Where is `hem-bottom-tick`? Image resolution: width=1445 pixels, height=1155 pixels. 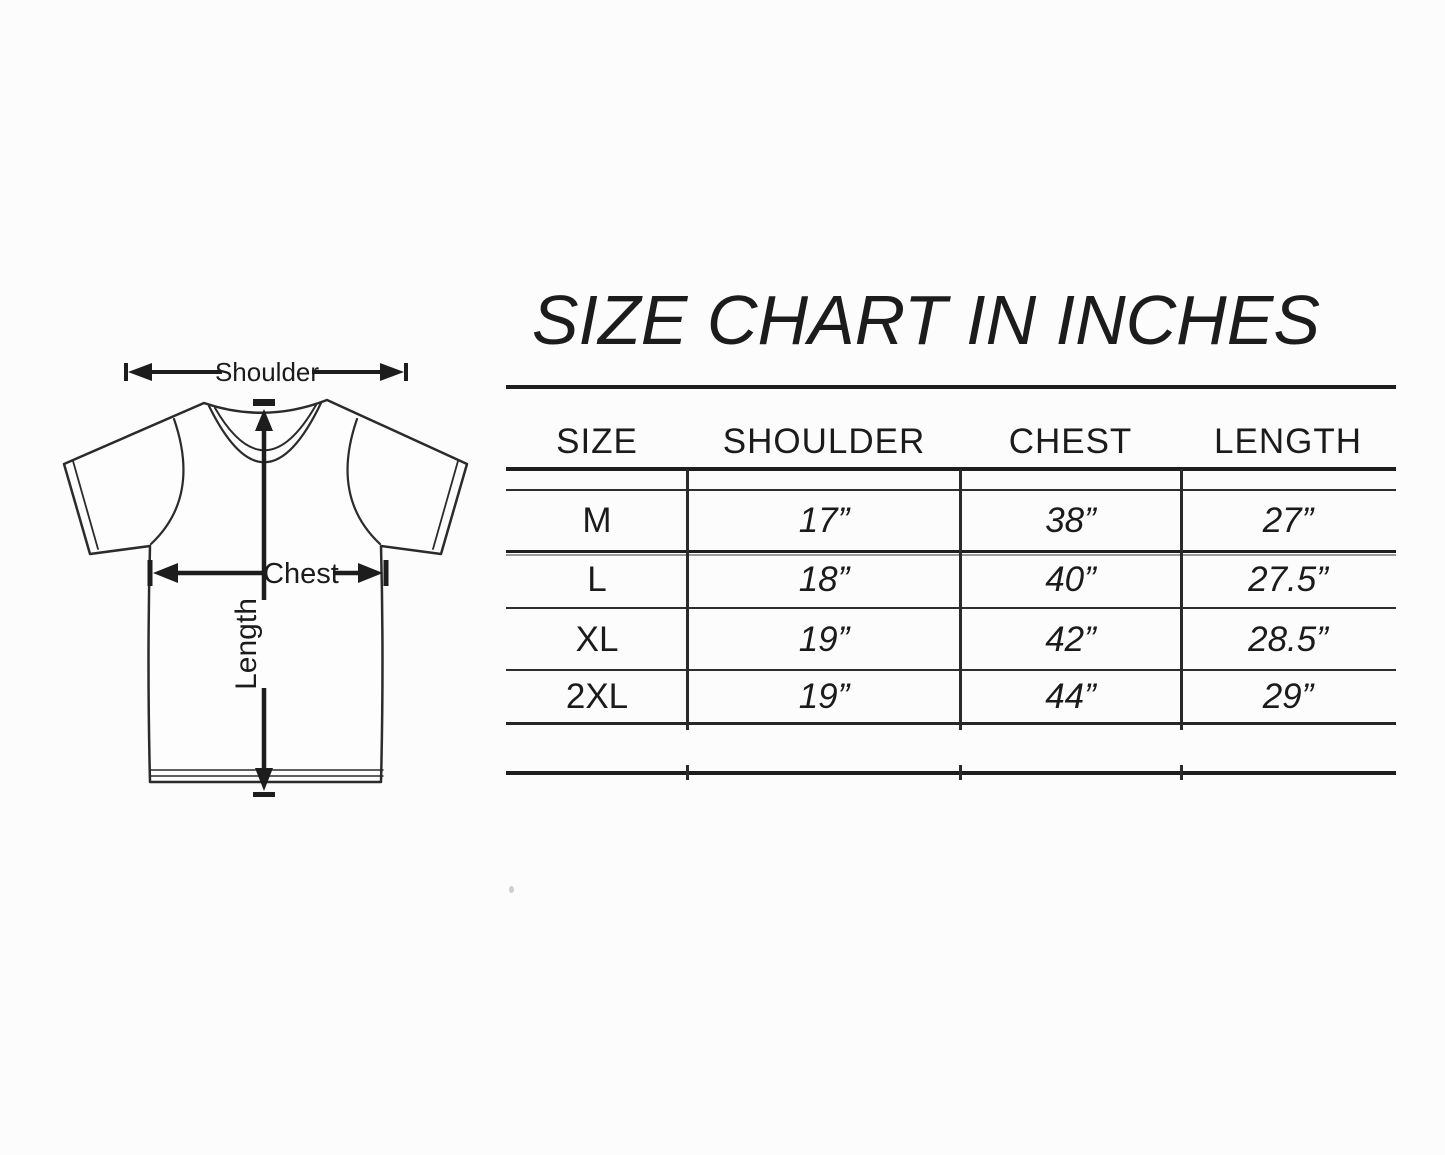 hem-bottom-tick is located at coordinates (264, 794).